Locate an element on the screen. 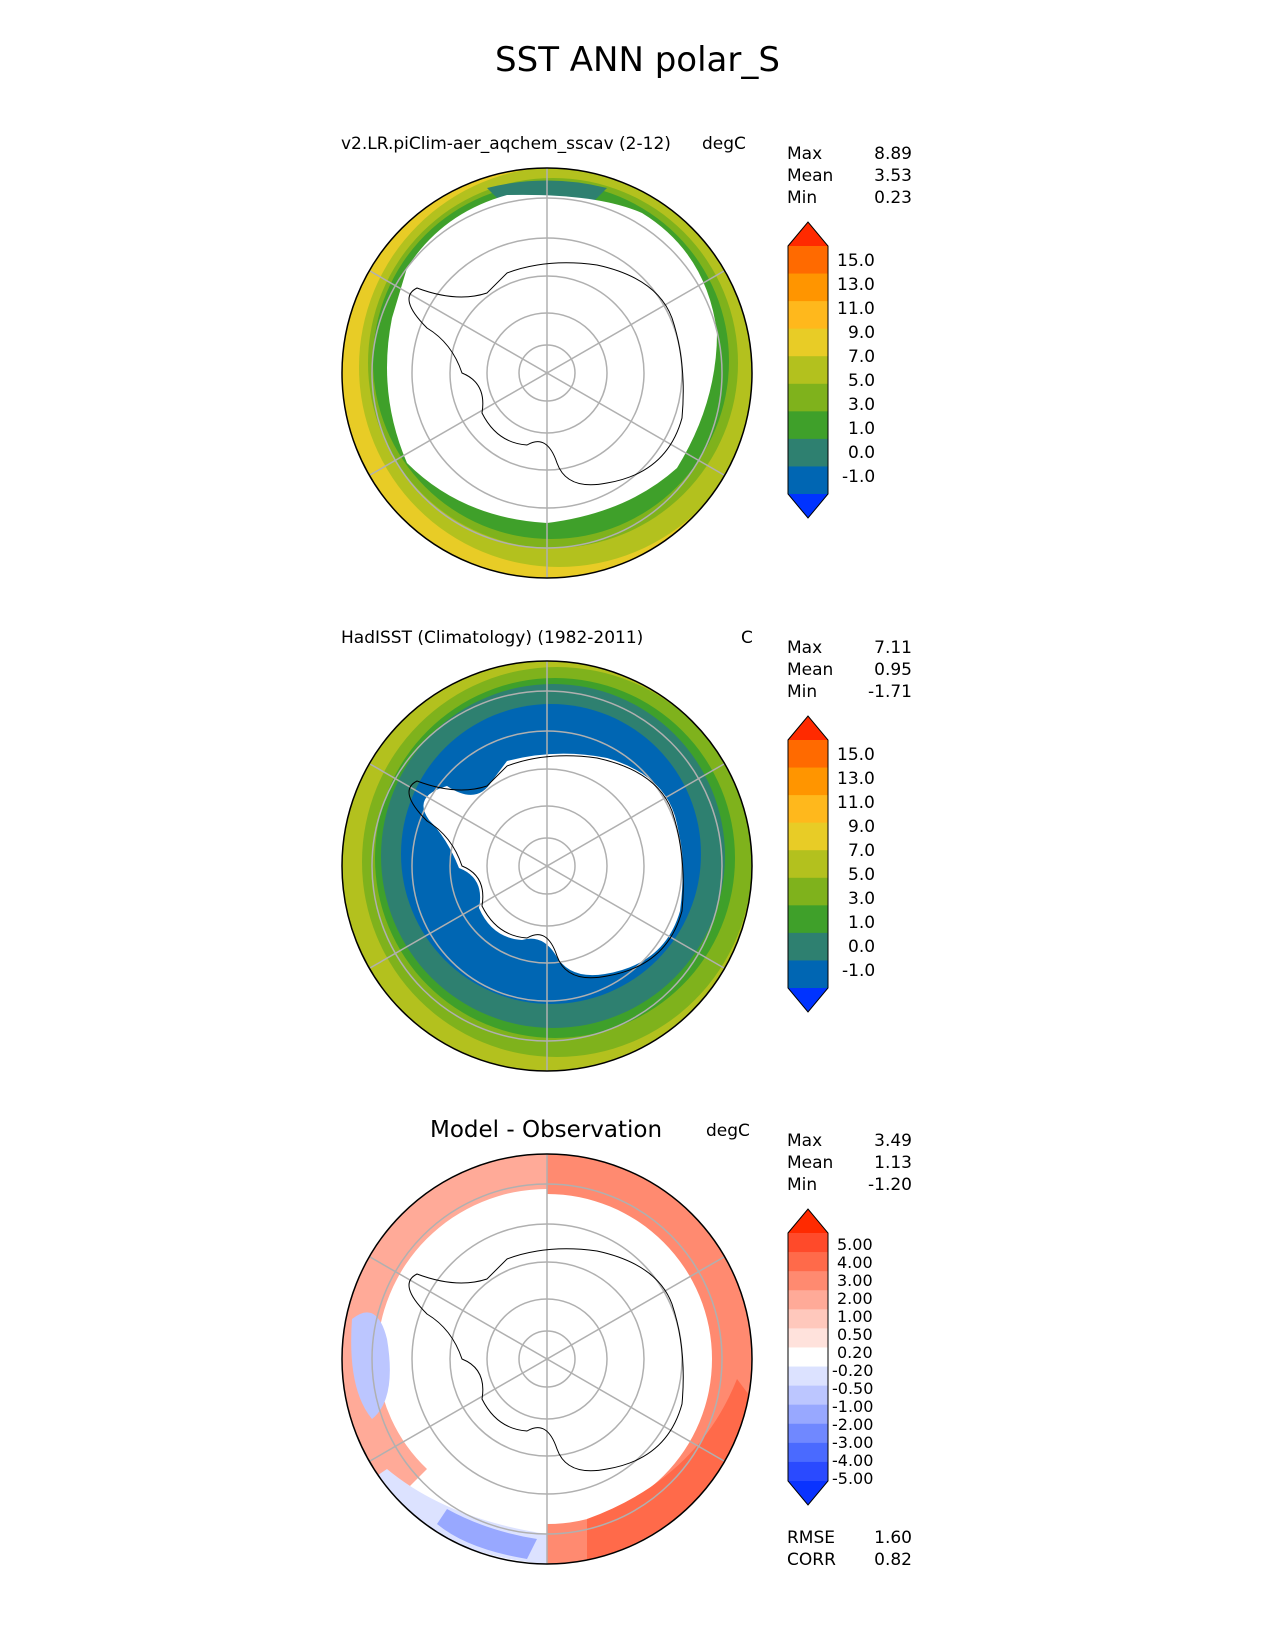  panel-1-mean-label: Mean is located at coordinates (810, 176).